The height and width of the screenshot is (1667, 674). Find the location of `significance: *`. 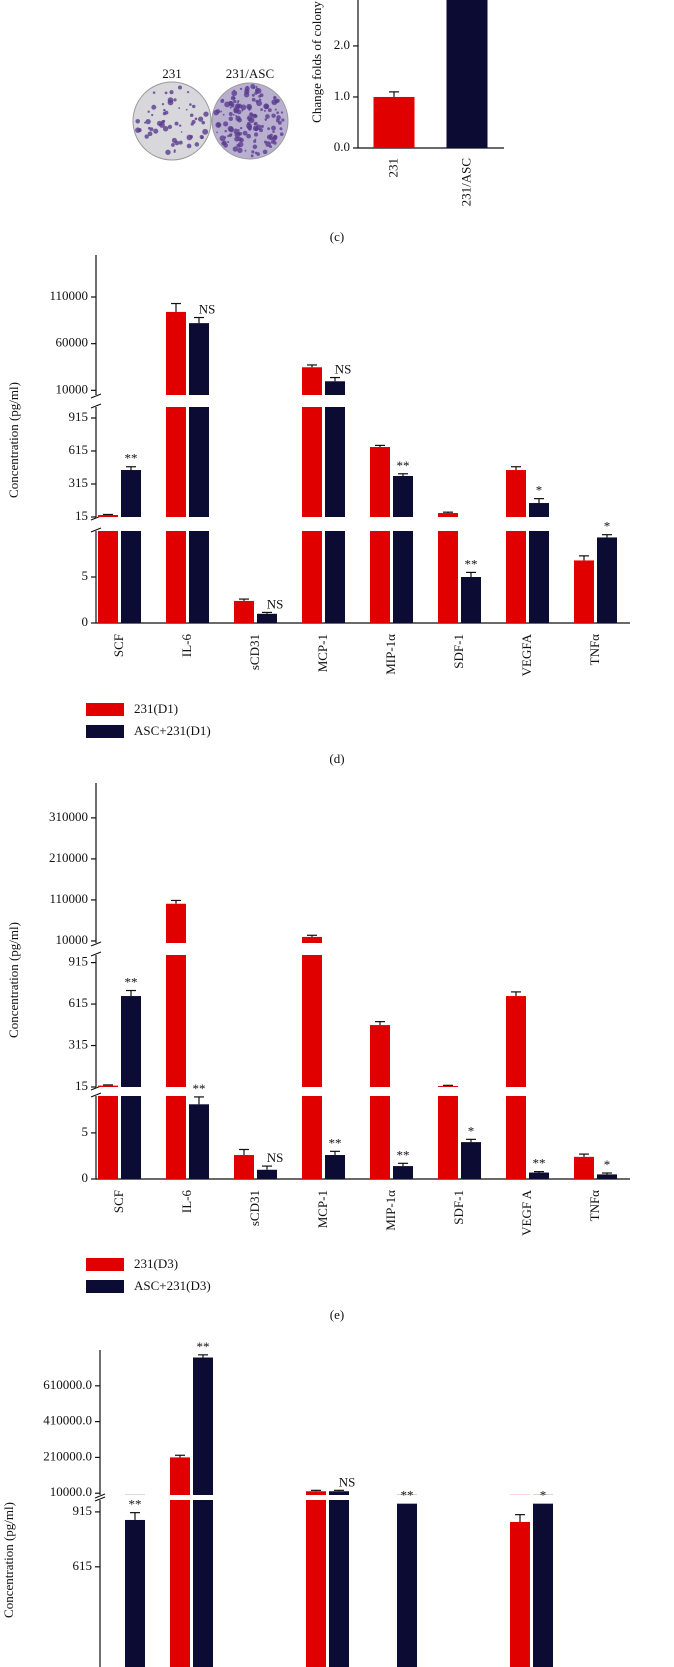

significance: * is located at coordinates (471, 1130).